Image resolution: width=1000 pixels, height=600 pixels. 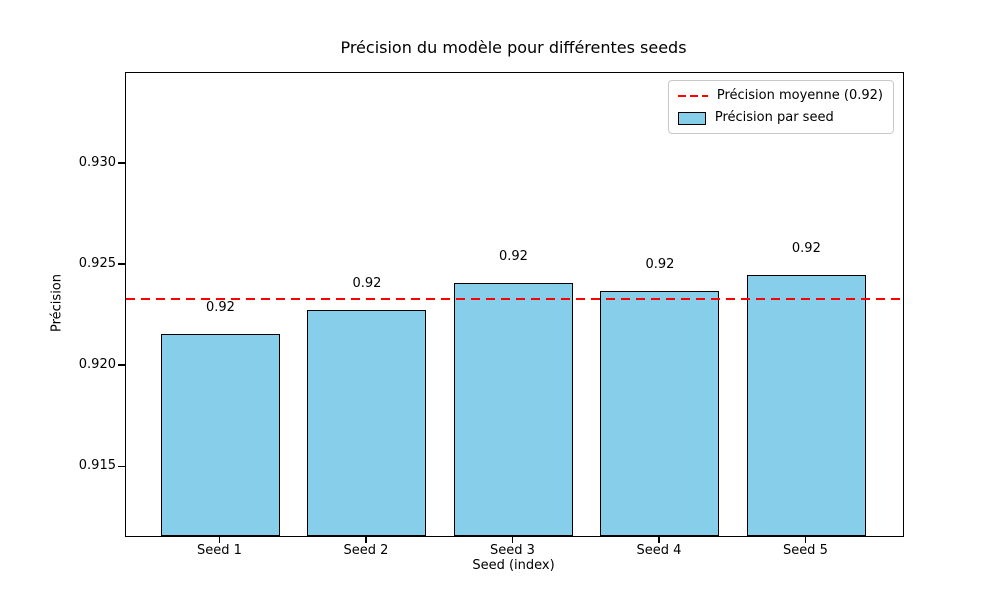 I want to click on bar-patch-sample-icon, so click(x=691, y=118).